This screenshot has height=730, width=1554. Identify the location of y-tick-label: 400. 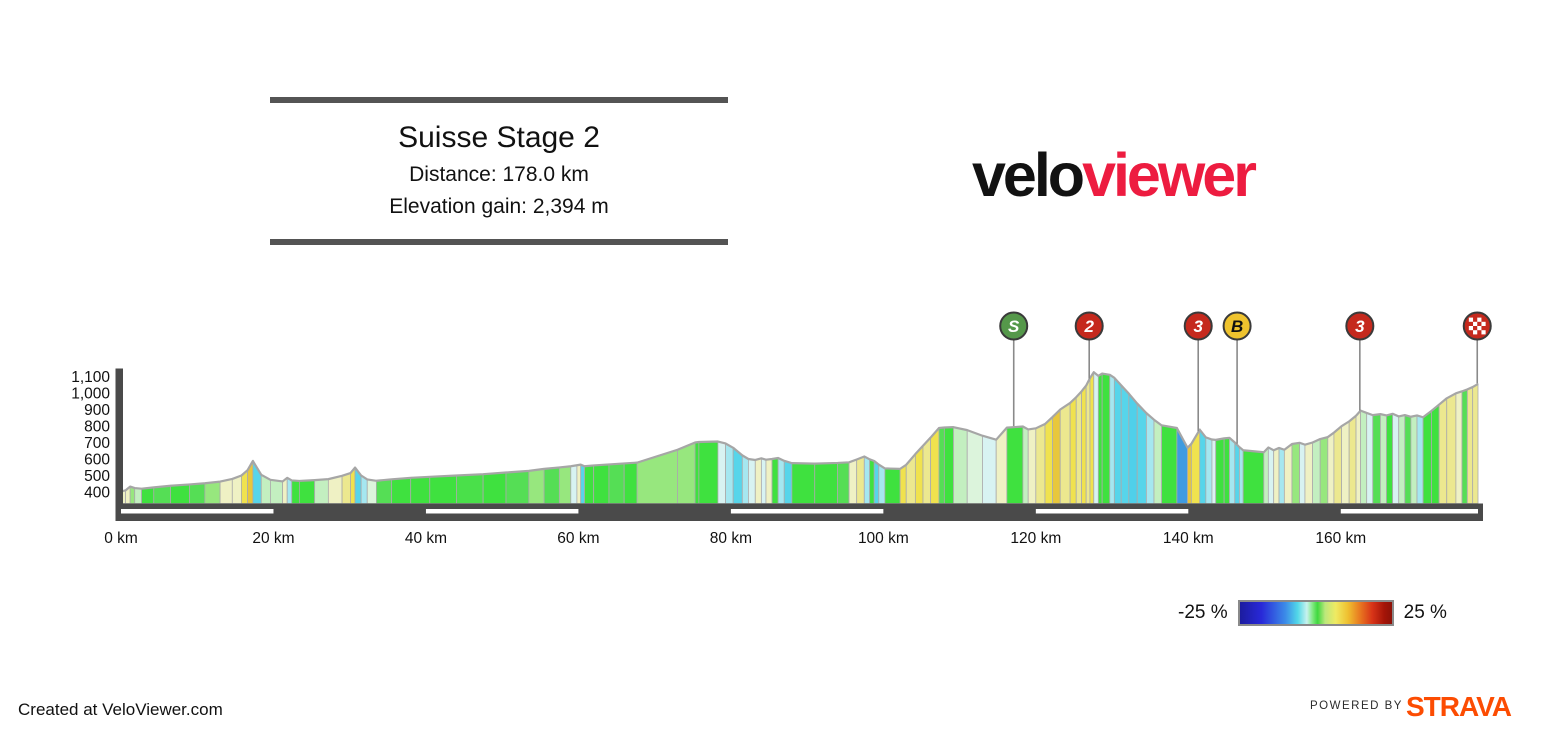
(97, 493).